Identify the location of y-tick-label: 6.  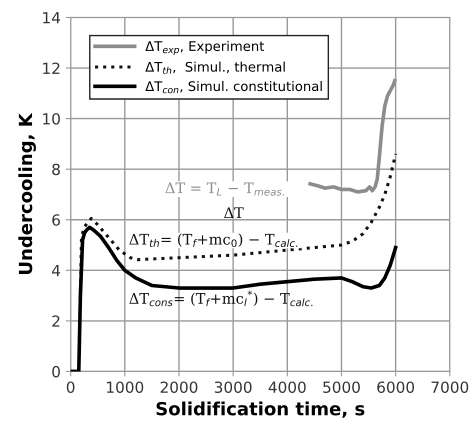
(56, 220).